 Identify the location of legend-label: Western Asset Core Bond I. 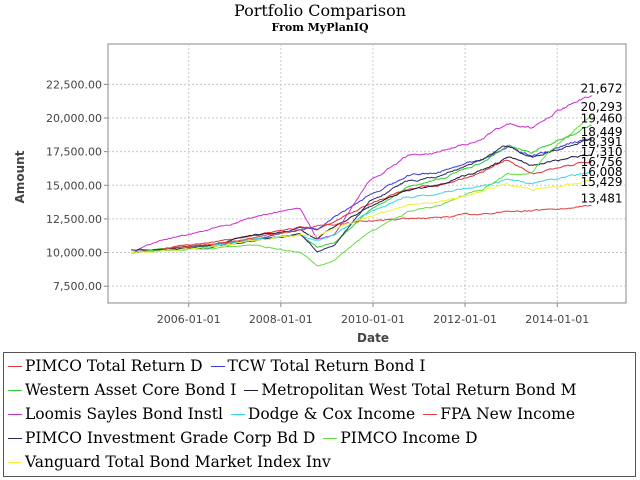
(131, 390).